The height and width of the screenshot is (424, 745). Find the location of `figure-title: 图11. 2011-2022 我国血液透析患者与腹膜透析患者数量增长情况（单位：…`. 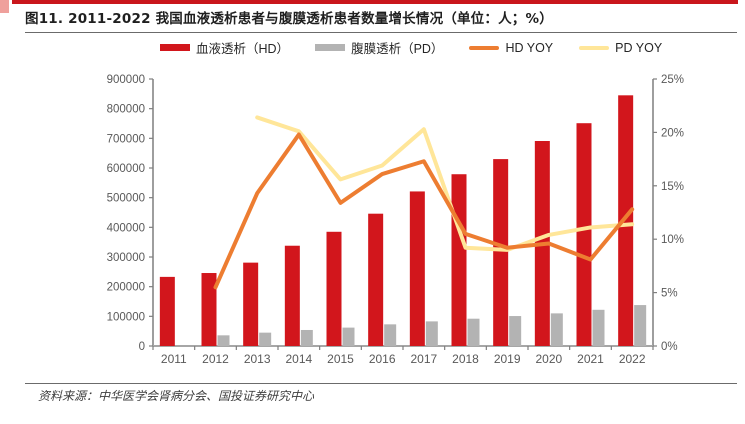

figure-title: 图11. 2011-2022 我国血液透析患者与腹膜透析患者数量增长情况（单位：… is located at coordinates (289, 19).